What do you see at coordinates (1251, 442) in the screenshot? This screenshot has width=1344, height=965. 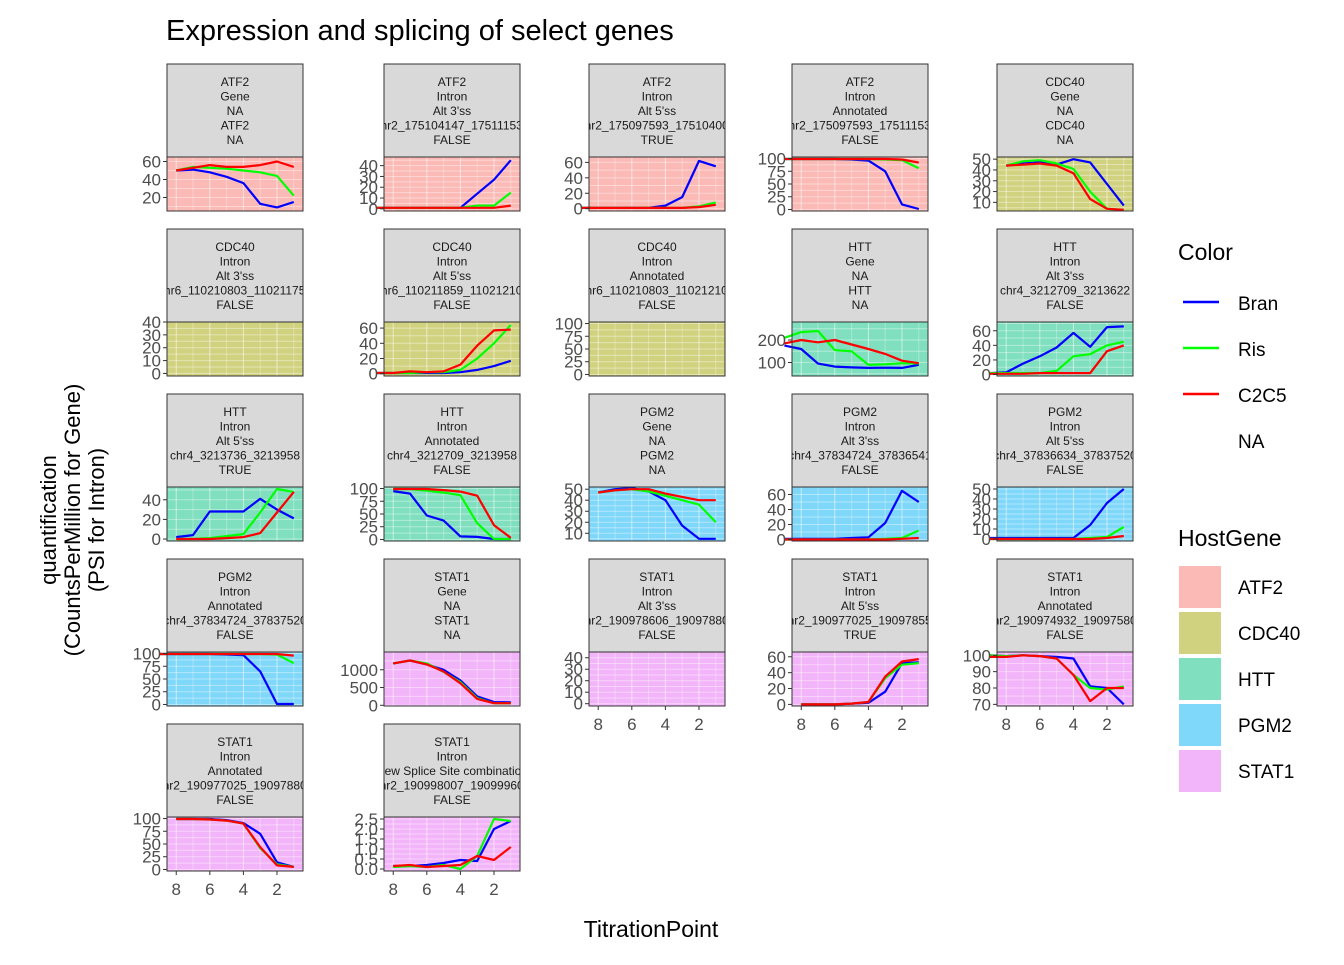 I see `legend-label: NA` at bounding box center [1251, 442].